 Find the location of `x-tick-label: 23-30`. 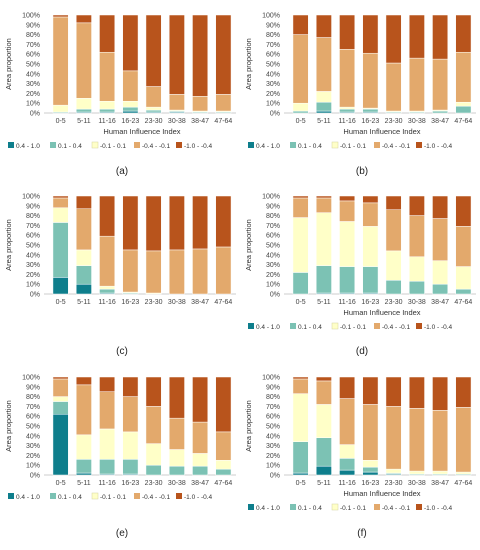

x-tick-label: 23-30 is located at coordinates (154, 302).